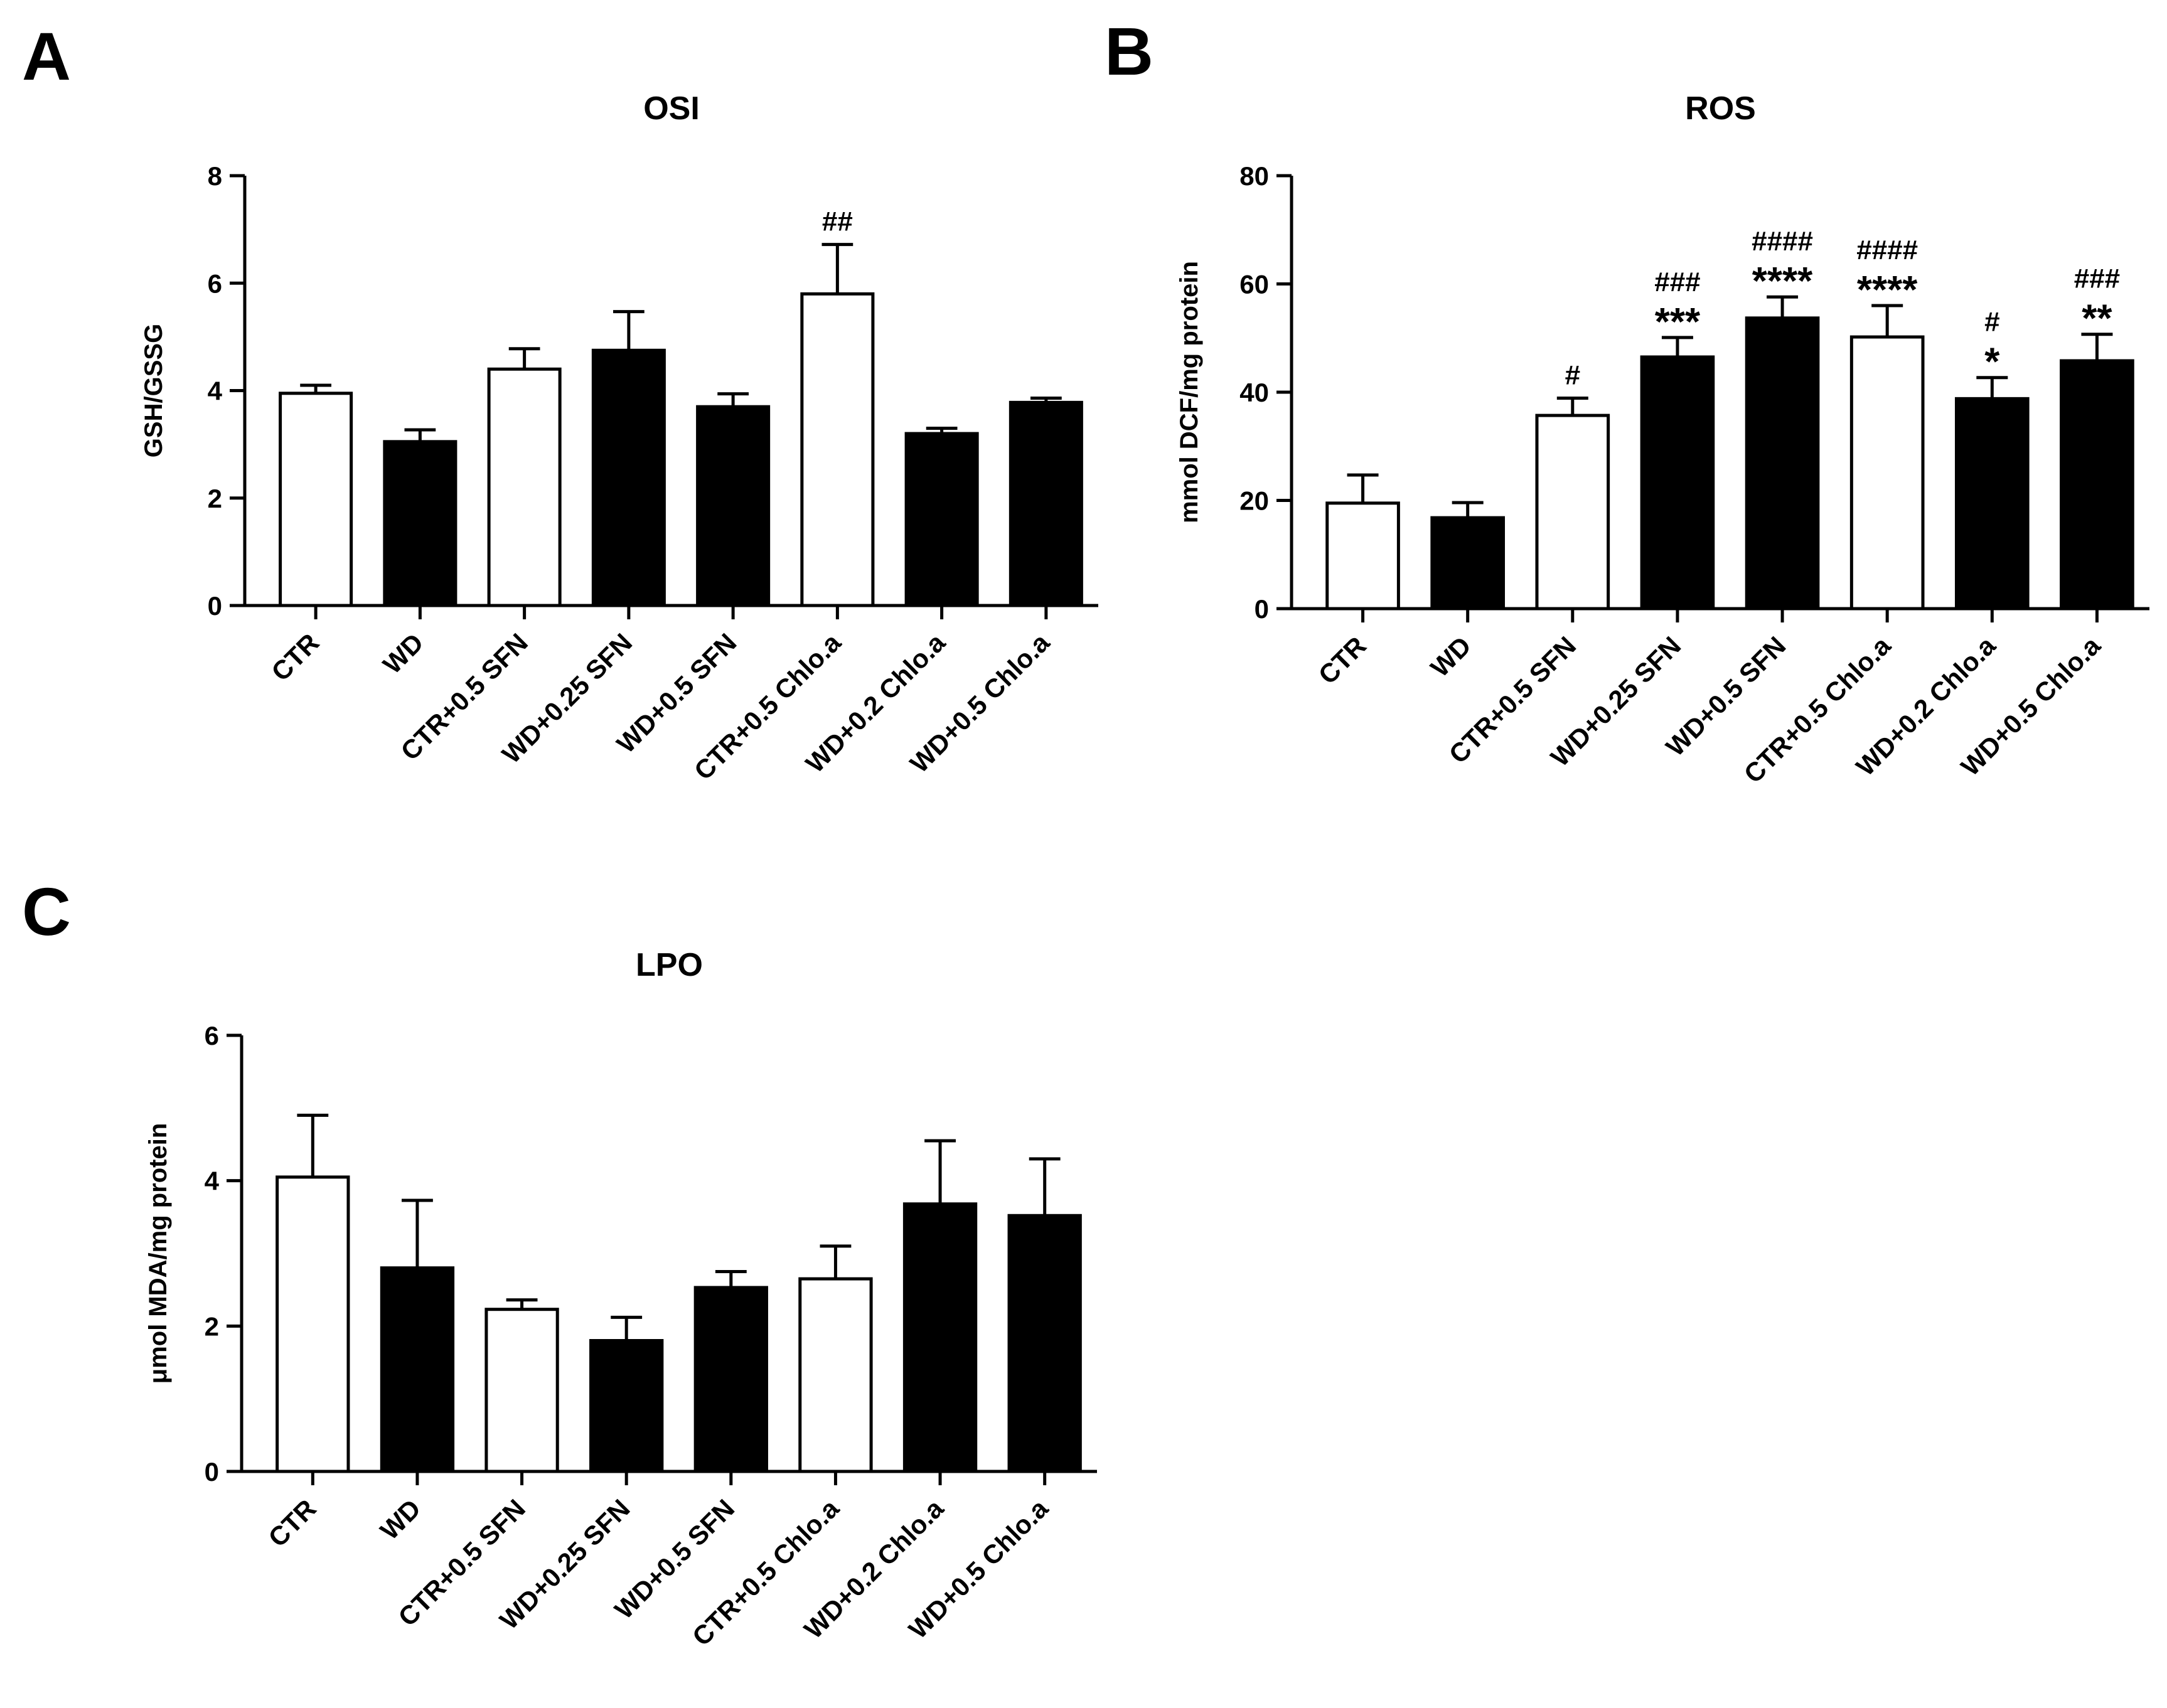 This screenshot has height=1708, width=2167. Describe the element at coordinates (1678, 322) in the screenshot. I see `significance-label: ***` at that location.